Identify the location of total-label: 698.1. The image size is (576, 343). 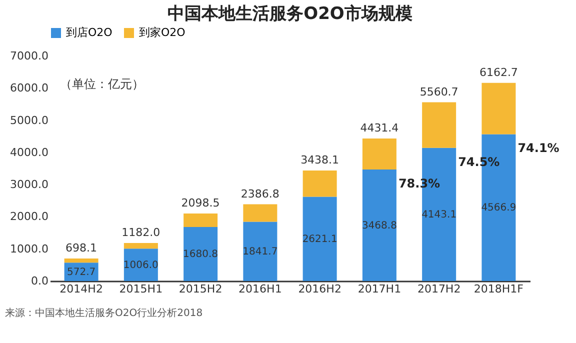
(82, 248).